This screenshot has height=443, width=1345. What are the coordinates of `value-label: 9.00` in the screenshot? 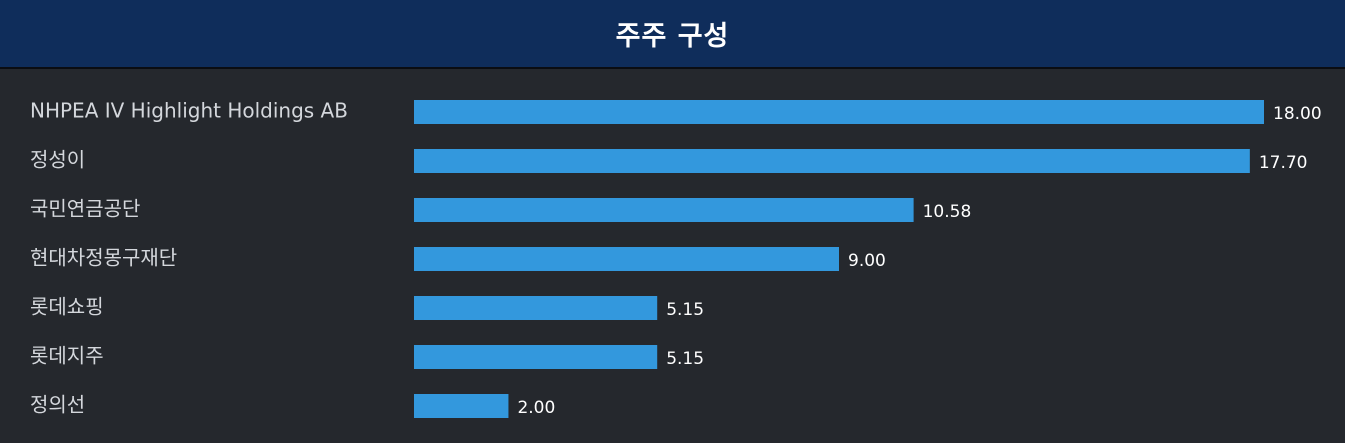 It's located at (867, 261).